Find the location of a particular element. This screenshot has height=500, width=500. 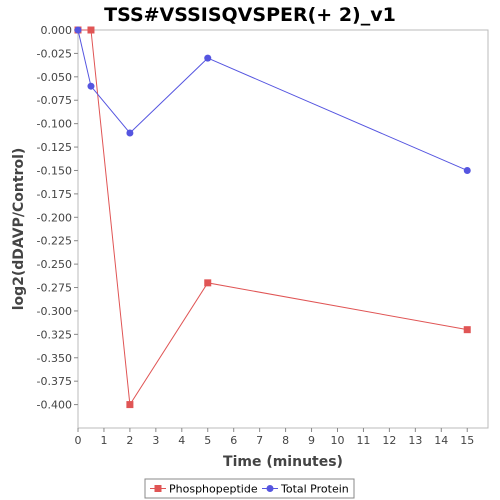

x-tick-label: 9 is located at coordinates (311, 440).